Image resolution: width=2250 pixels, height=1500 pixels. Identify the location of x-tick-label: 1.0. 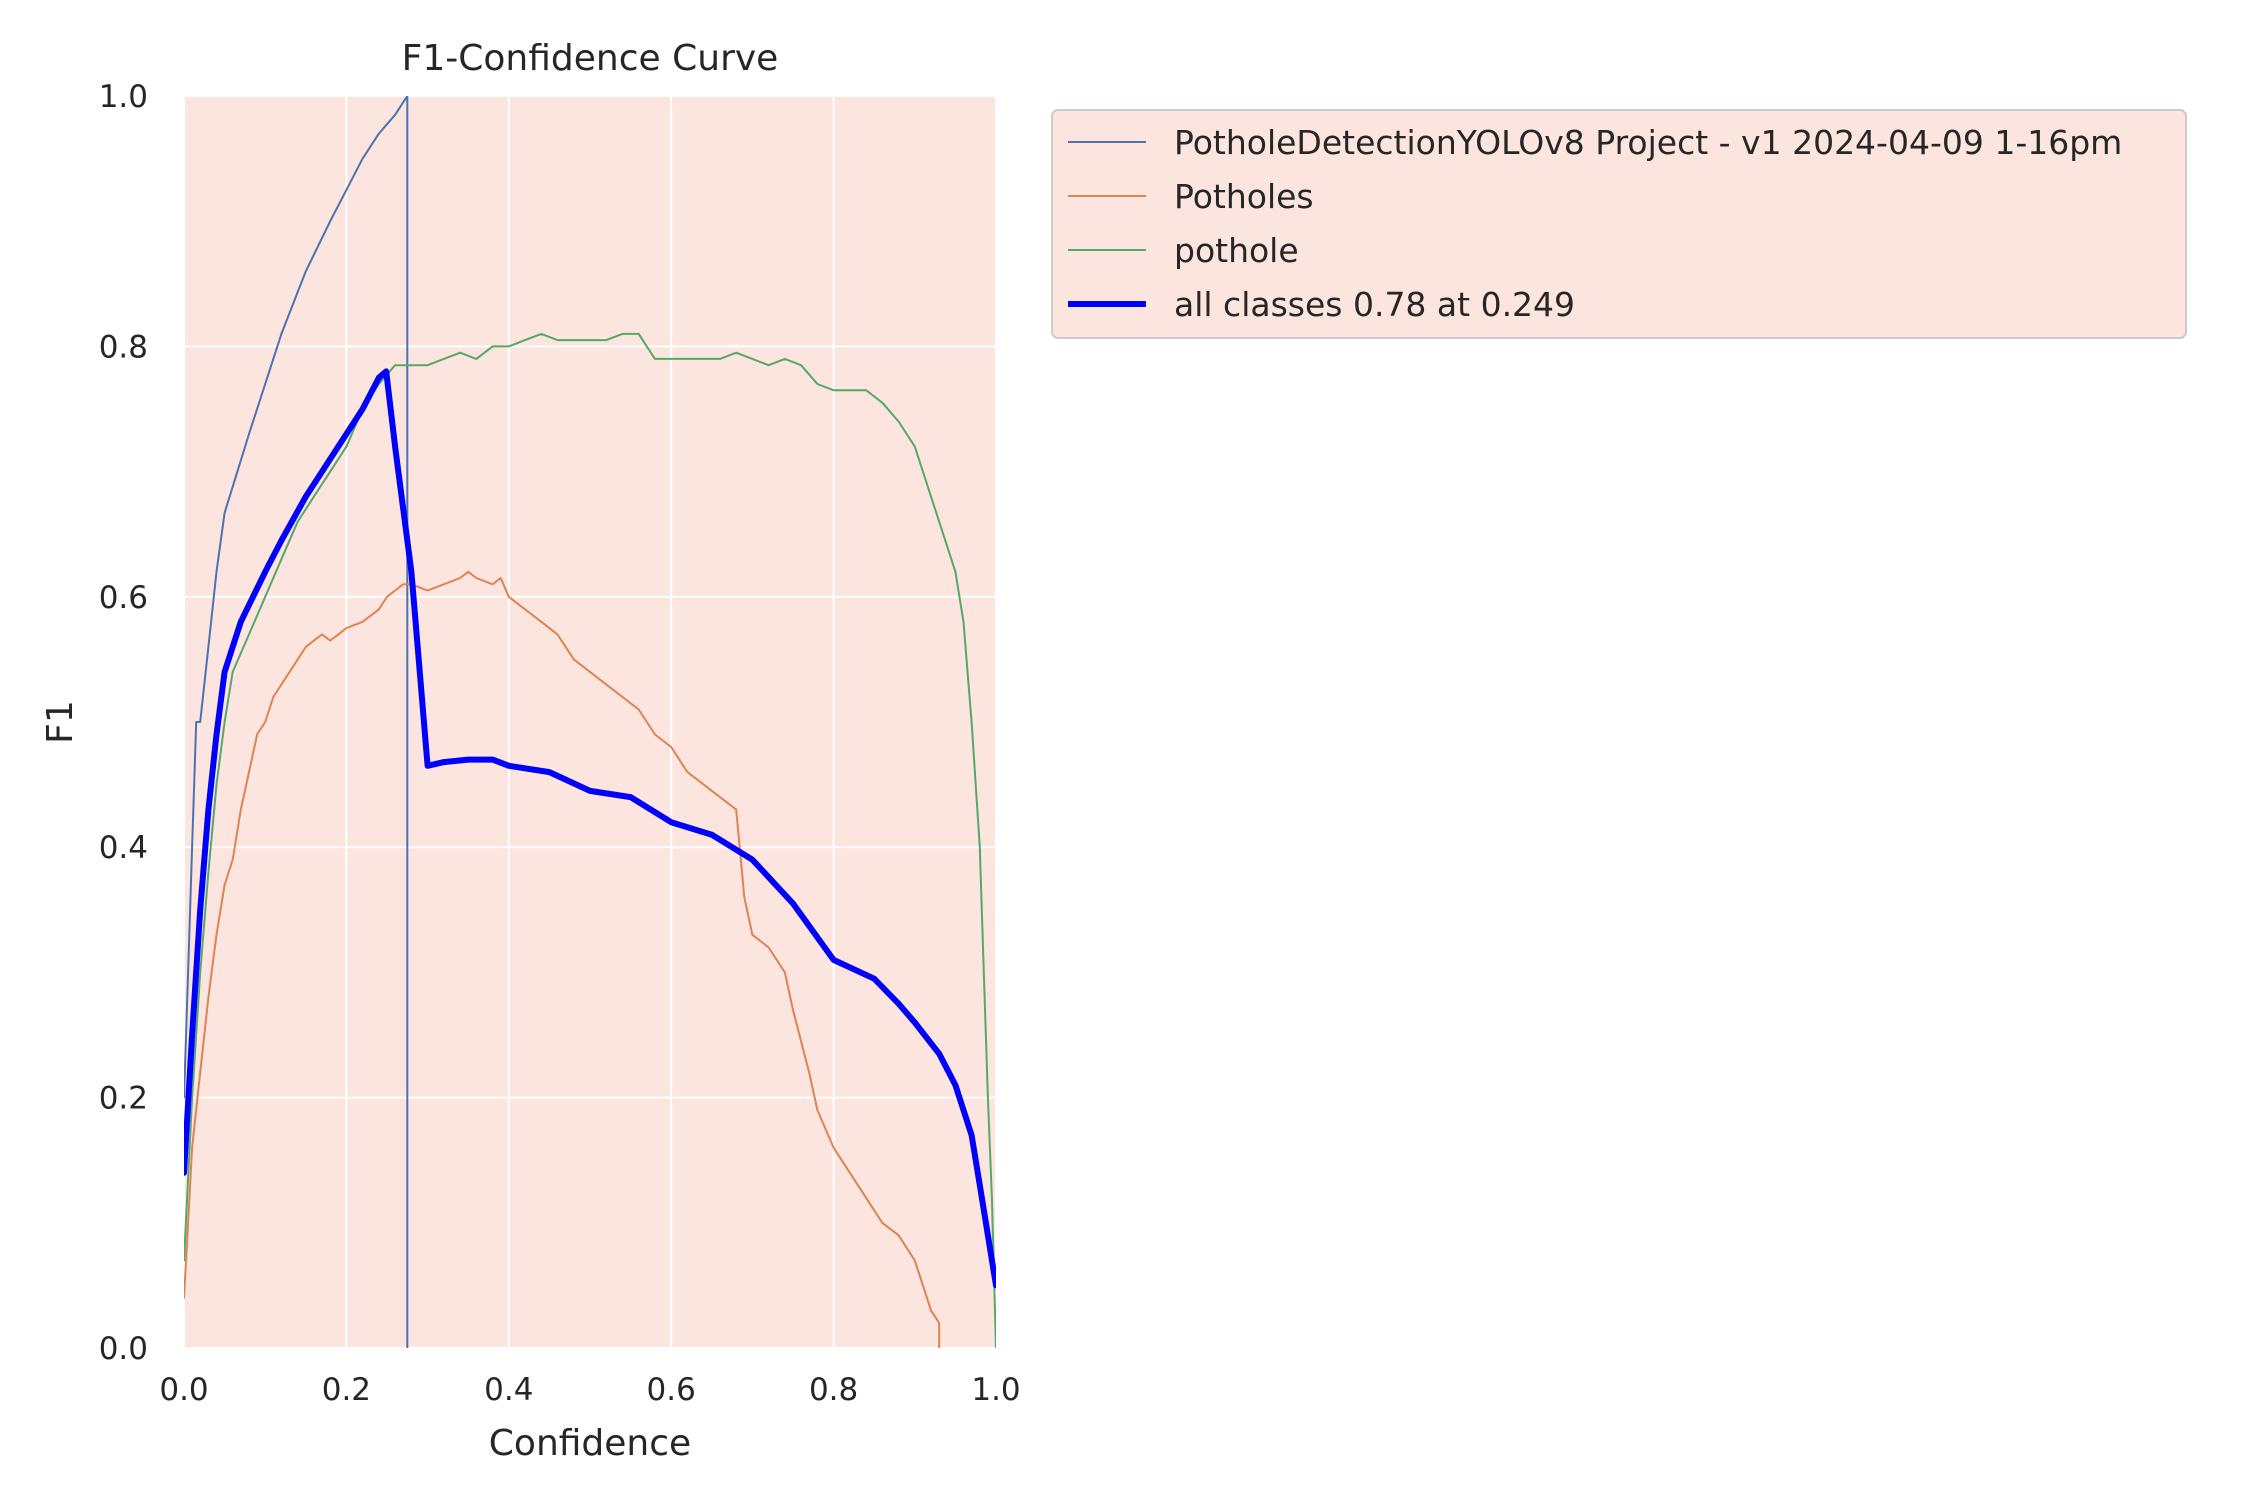
(995, 1390).